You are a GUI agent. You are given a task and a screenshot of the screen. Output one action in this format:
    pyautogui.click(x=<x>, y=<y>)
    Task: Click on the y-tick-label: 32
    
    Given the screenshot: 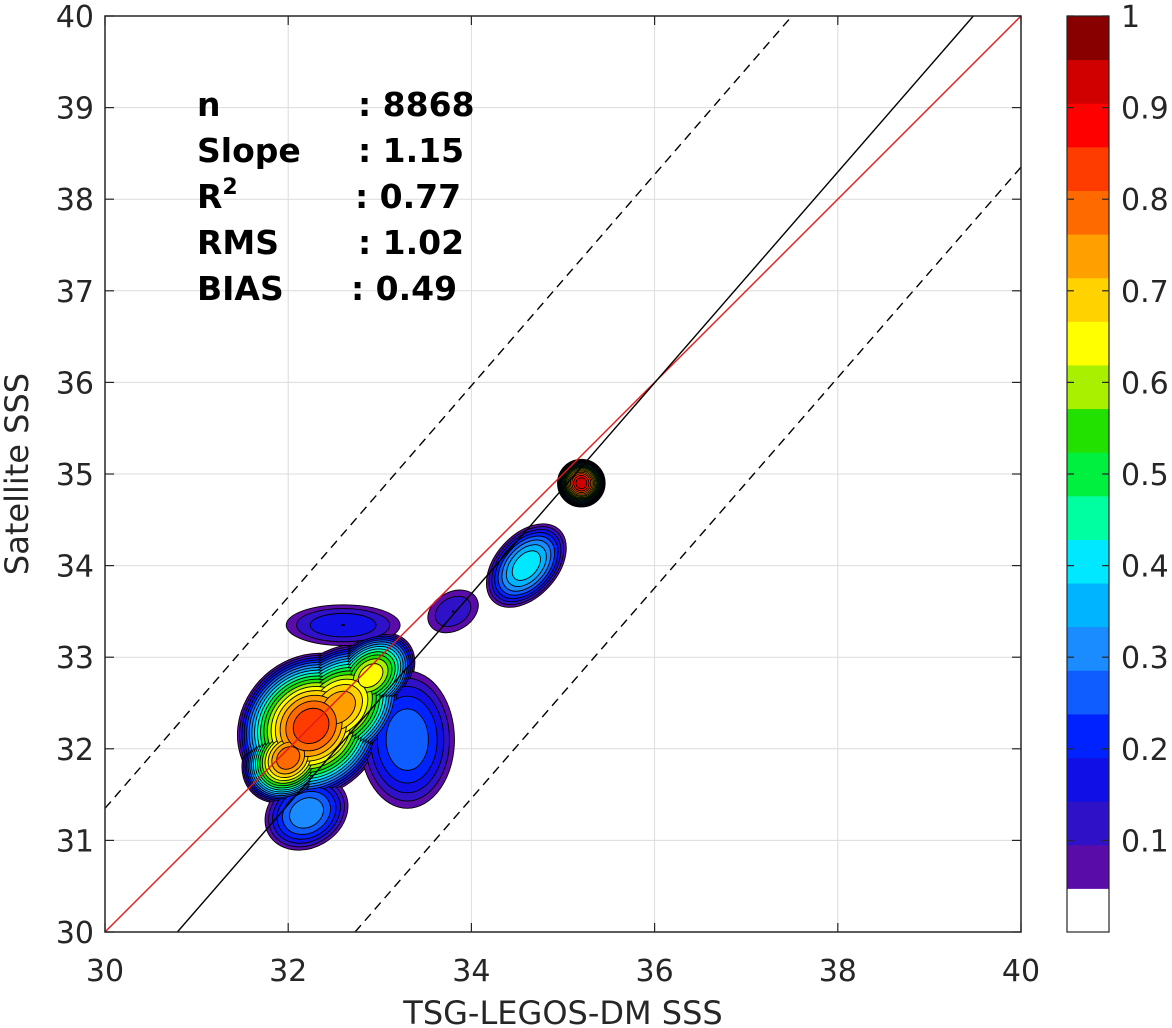 What is the action you would take?
    pyautogui.click(x=75, y=750)
    